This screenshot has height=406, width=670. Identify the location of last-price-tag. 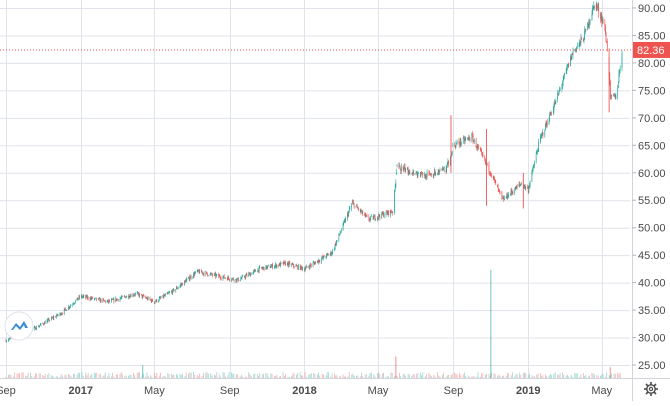
(651, 49).